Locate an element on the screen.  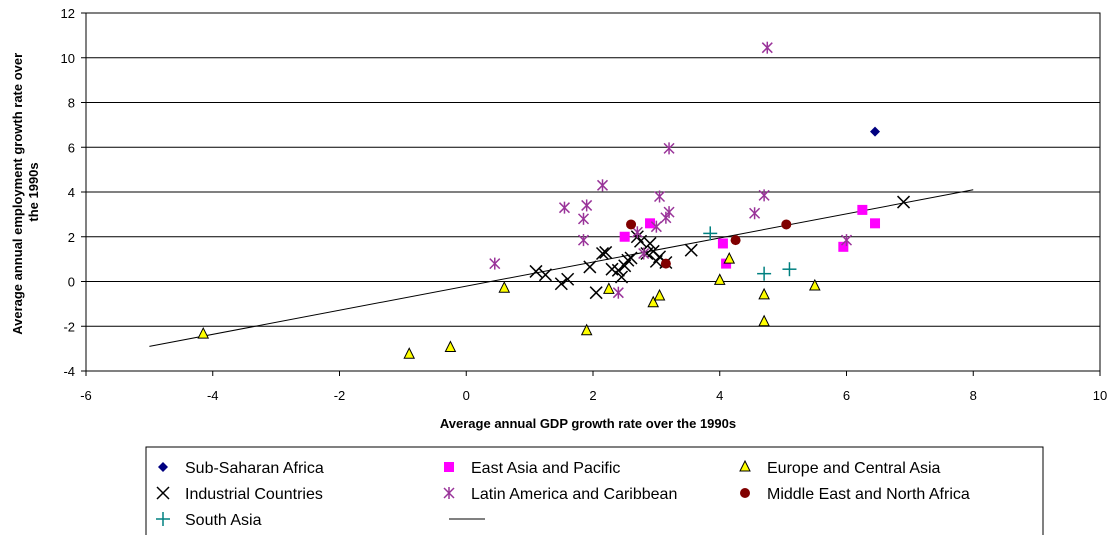
x-tick-label: -4 is located at coordinates (213, 395).